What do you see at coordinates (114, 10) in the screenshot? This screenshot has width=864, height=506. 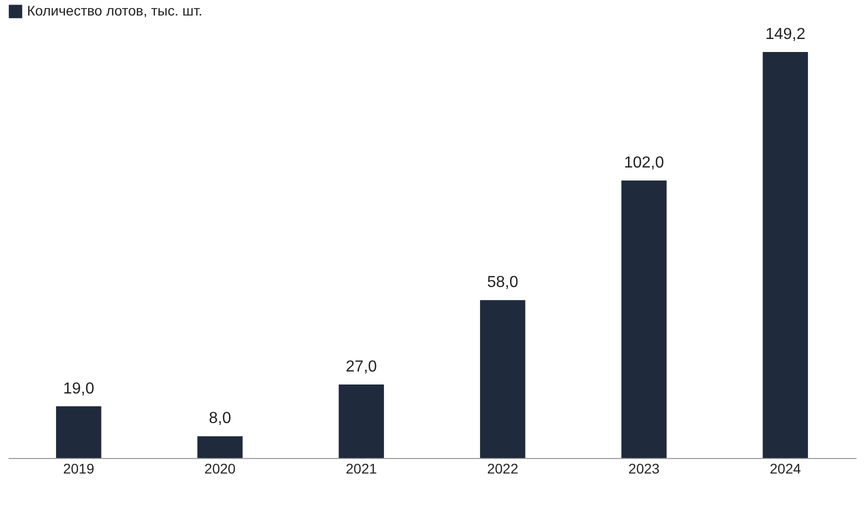 I see `legend-label: Количество лотов, тыс. шт.` at bounding box center [114, 10].